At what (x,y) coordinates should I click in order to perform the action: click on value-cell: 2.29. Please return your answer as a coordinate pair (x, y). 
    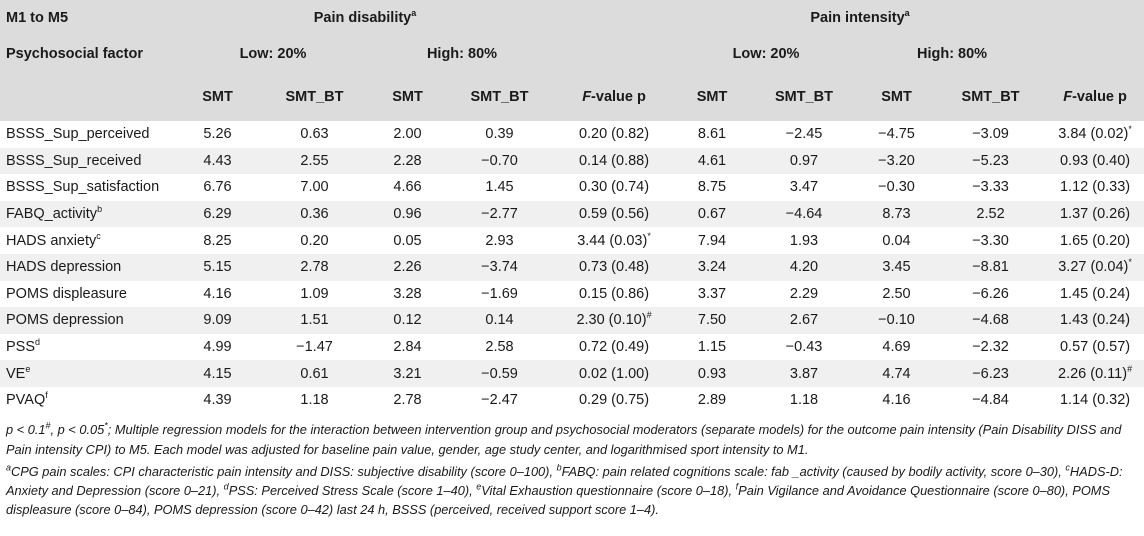
    Looking at the image, I should click on (804, 294).